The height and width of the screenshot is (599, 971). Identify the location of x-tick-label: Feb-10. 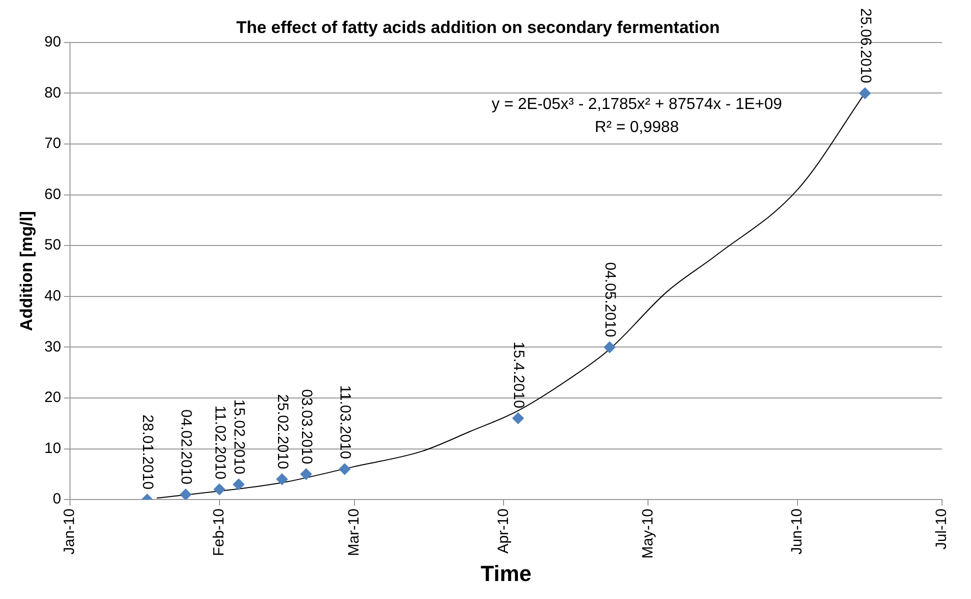
(219, 532).